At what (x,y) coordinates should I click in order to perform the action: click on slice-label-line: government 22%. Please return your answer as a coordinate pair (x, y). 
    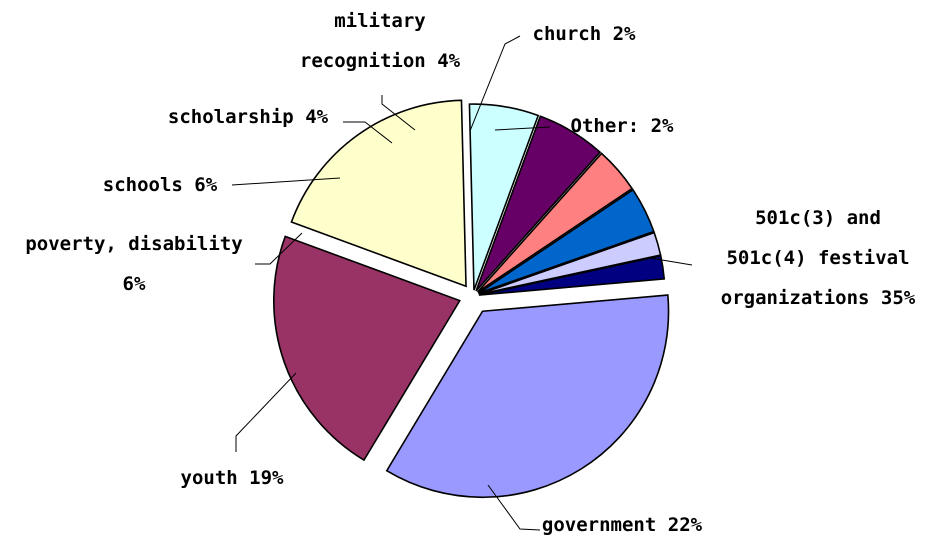
    Looking at the image, I should click on (622, 525).